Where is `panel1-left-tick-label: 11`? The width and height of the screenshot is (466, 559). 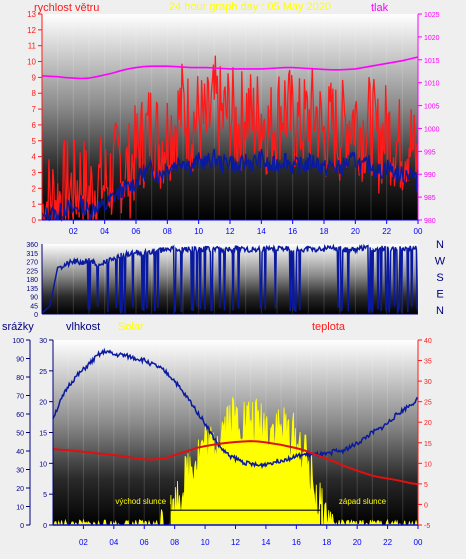
panel1-left-tick-label: 11 is located at coordinates (32, 46).